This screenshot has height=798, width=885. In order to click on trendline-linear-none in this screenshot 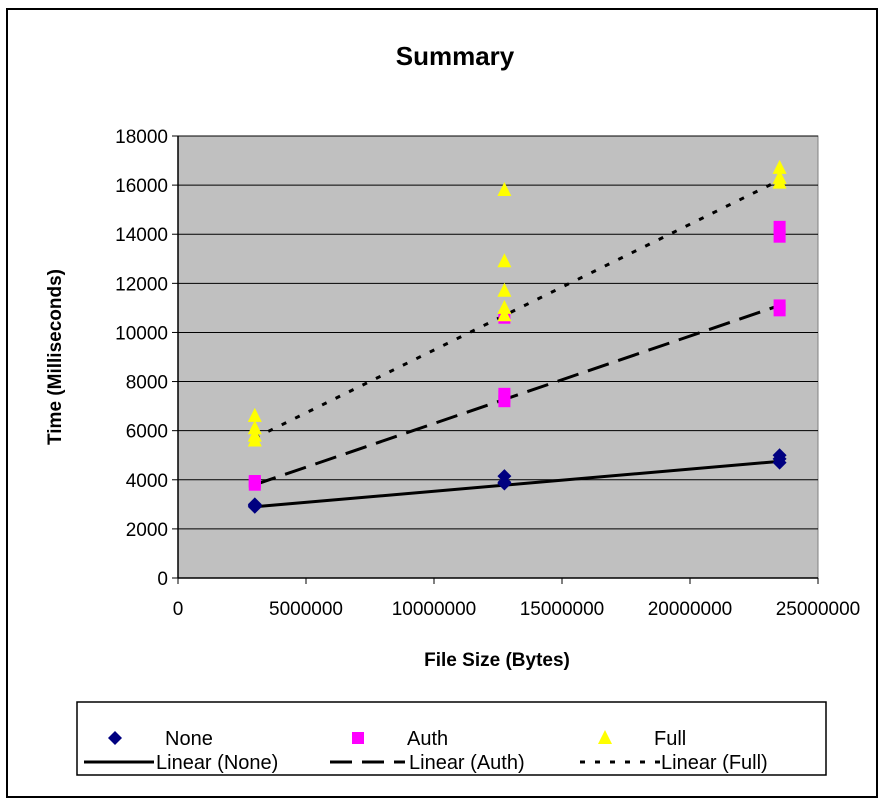, I will do `click(517, 484)`.